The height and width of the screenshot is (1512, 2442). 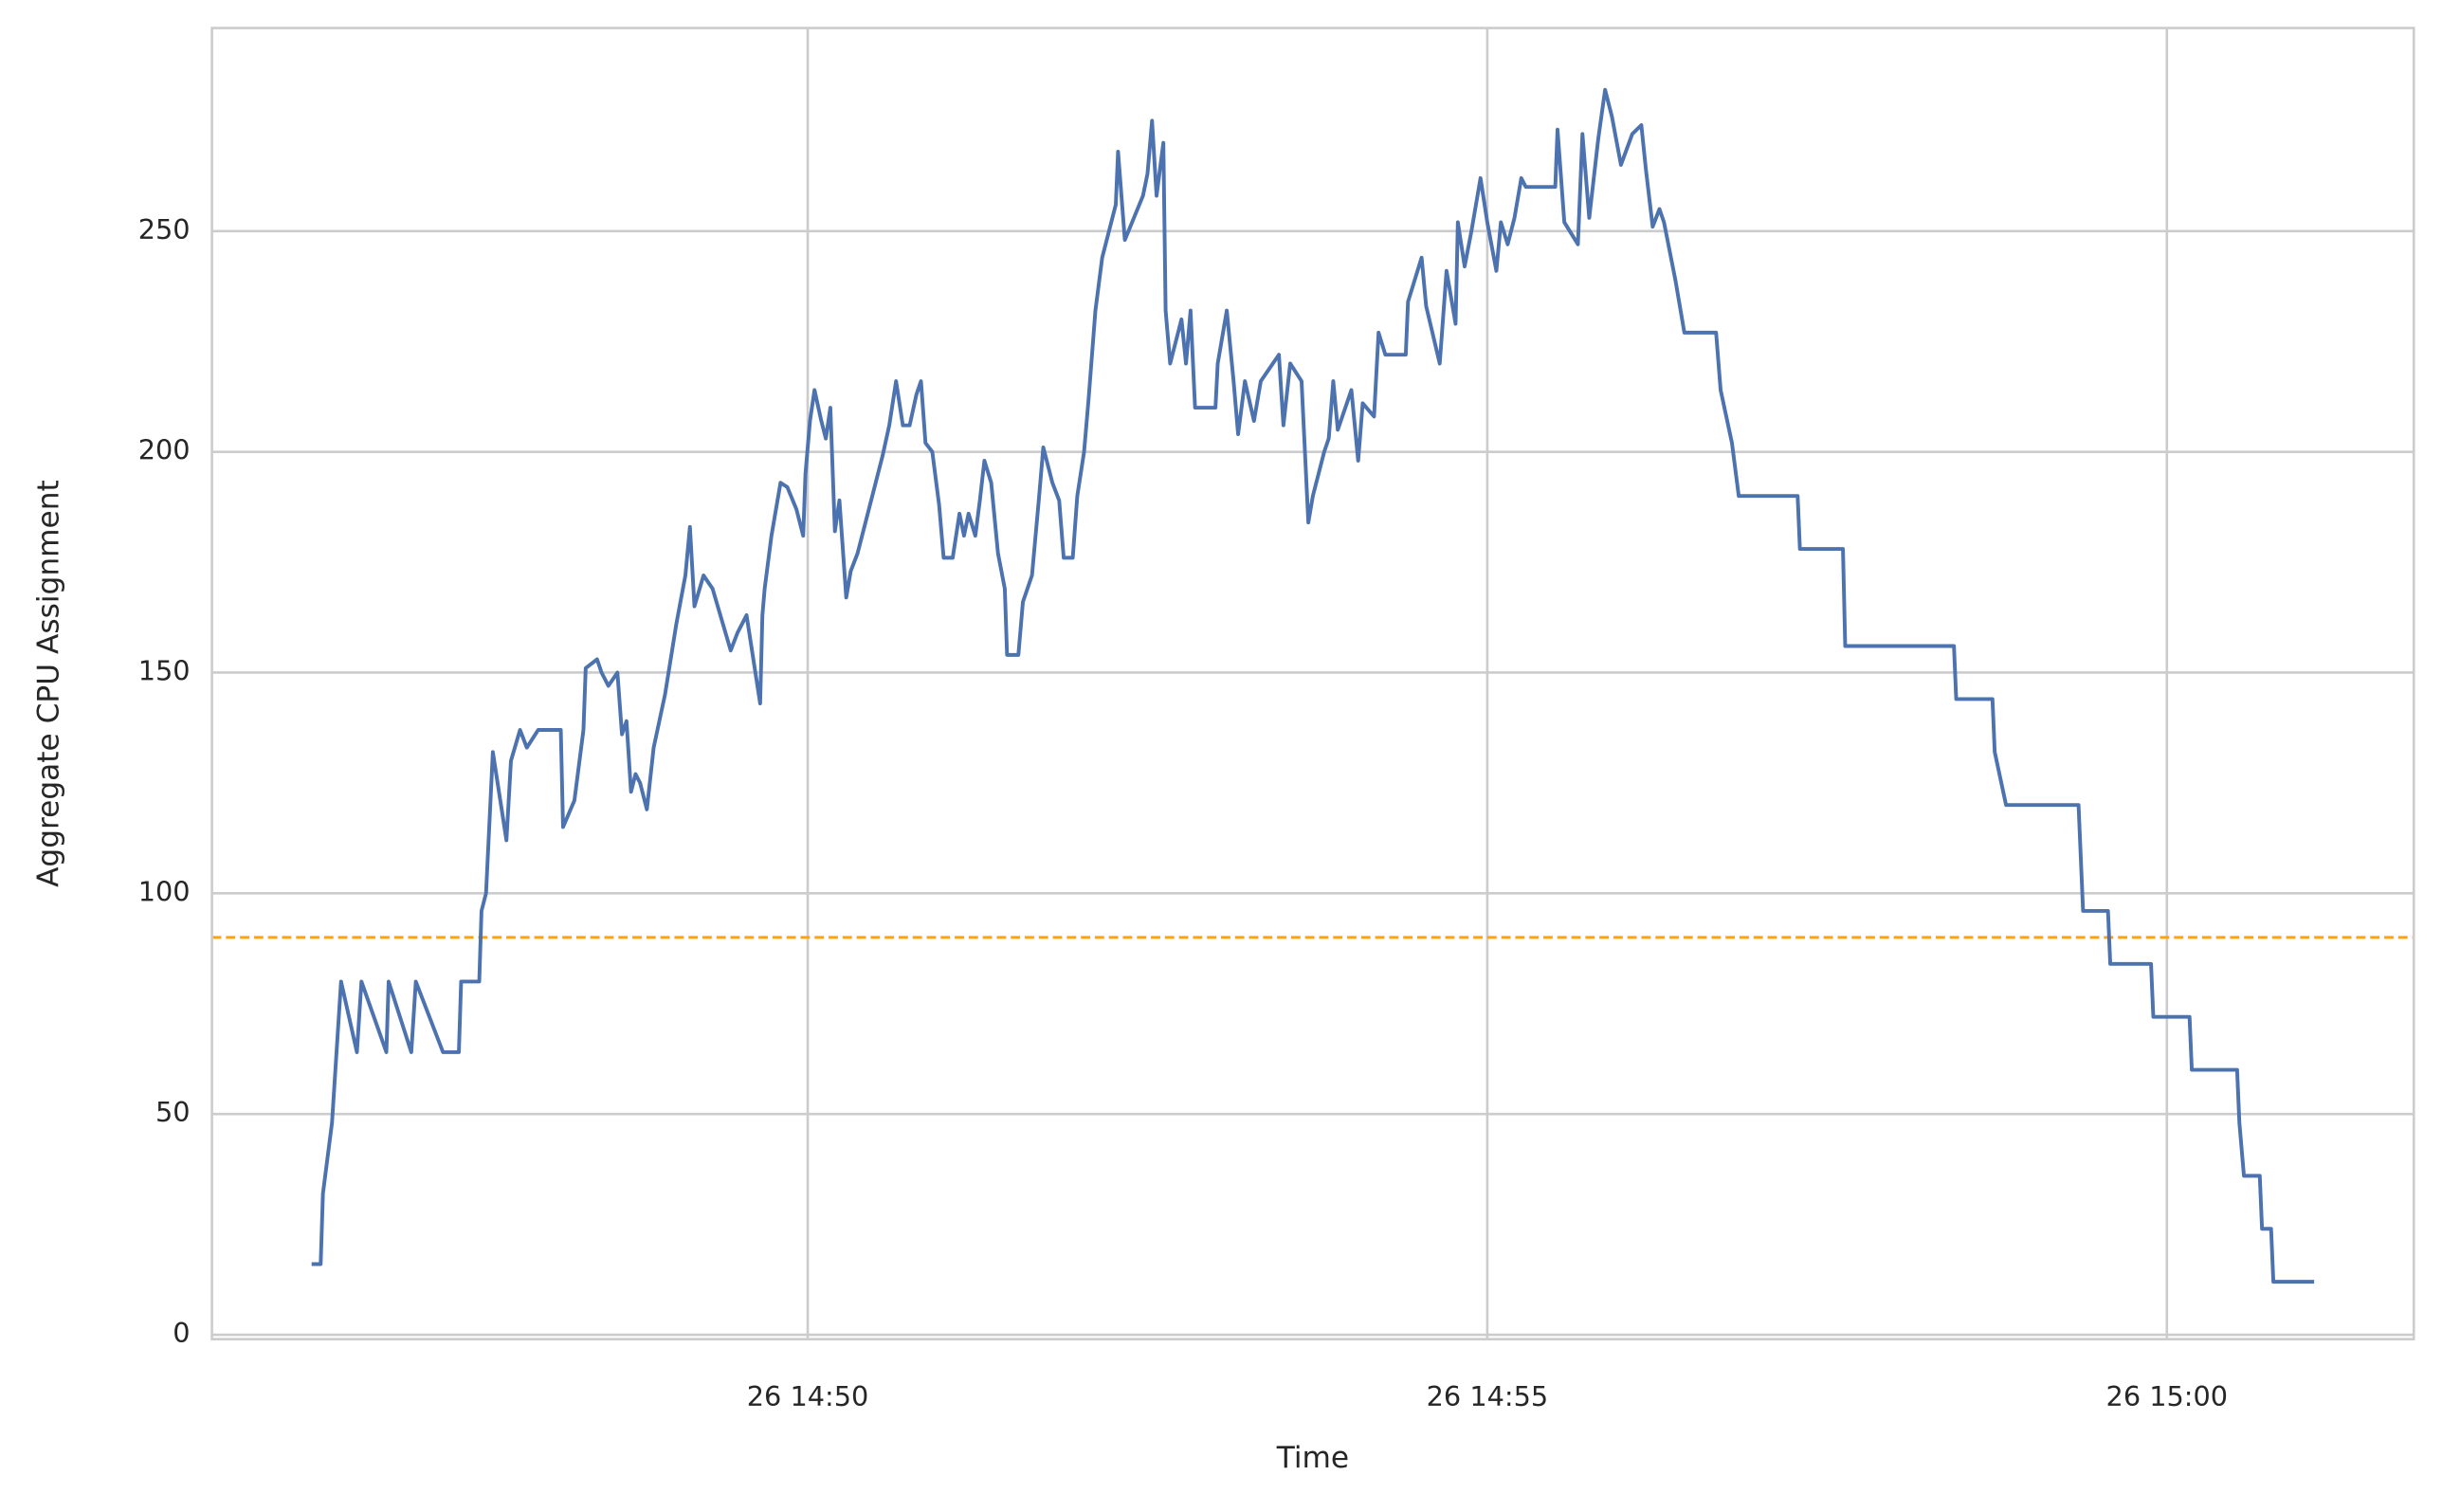 I want to click on y-tick-label: 150, so click(x=165, y=670).